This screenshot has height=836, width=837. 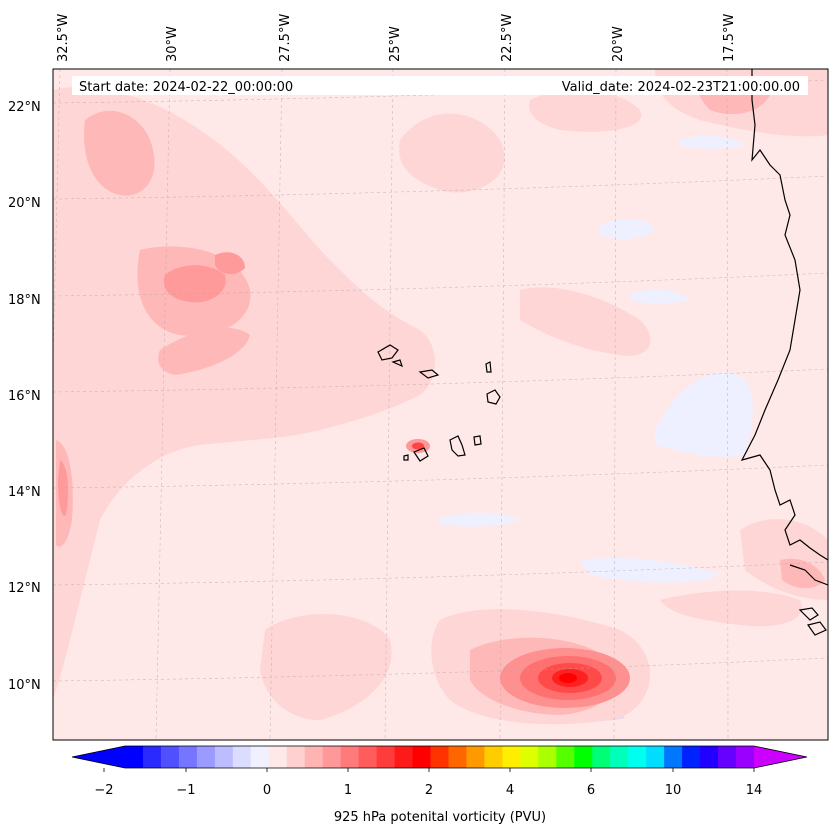 What do you see at coordinates (754, 790) in the screenshot?
I see `colorbar-tick-label: 14` at bounding box center [754, 790].